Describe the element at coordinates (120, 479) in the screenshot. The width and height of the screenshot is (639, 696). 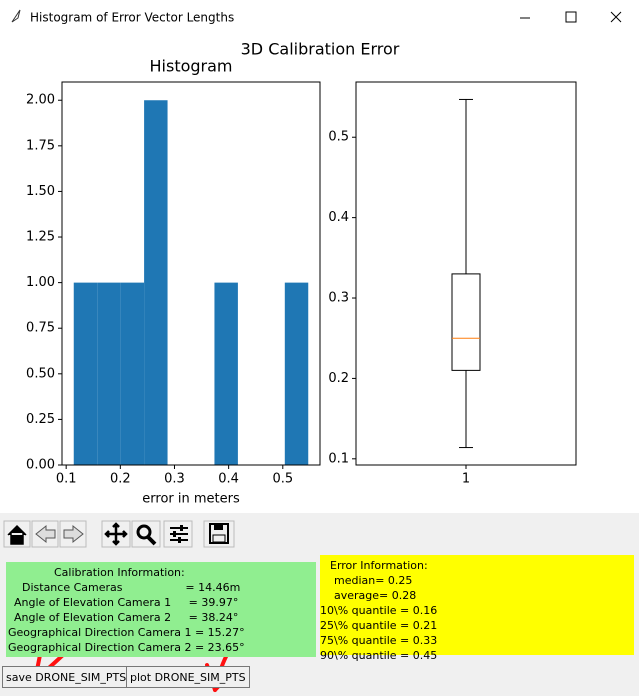
I see `x-tick-label: 0.2` at that location.